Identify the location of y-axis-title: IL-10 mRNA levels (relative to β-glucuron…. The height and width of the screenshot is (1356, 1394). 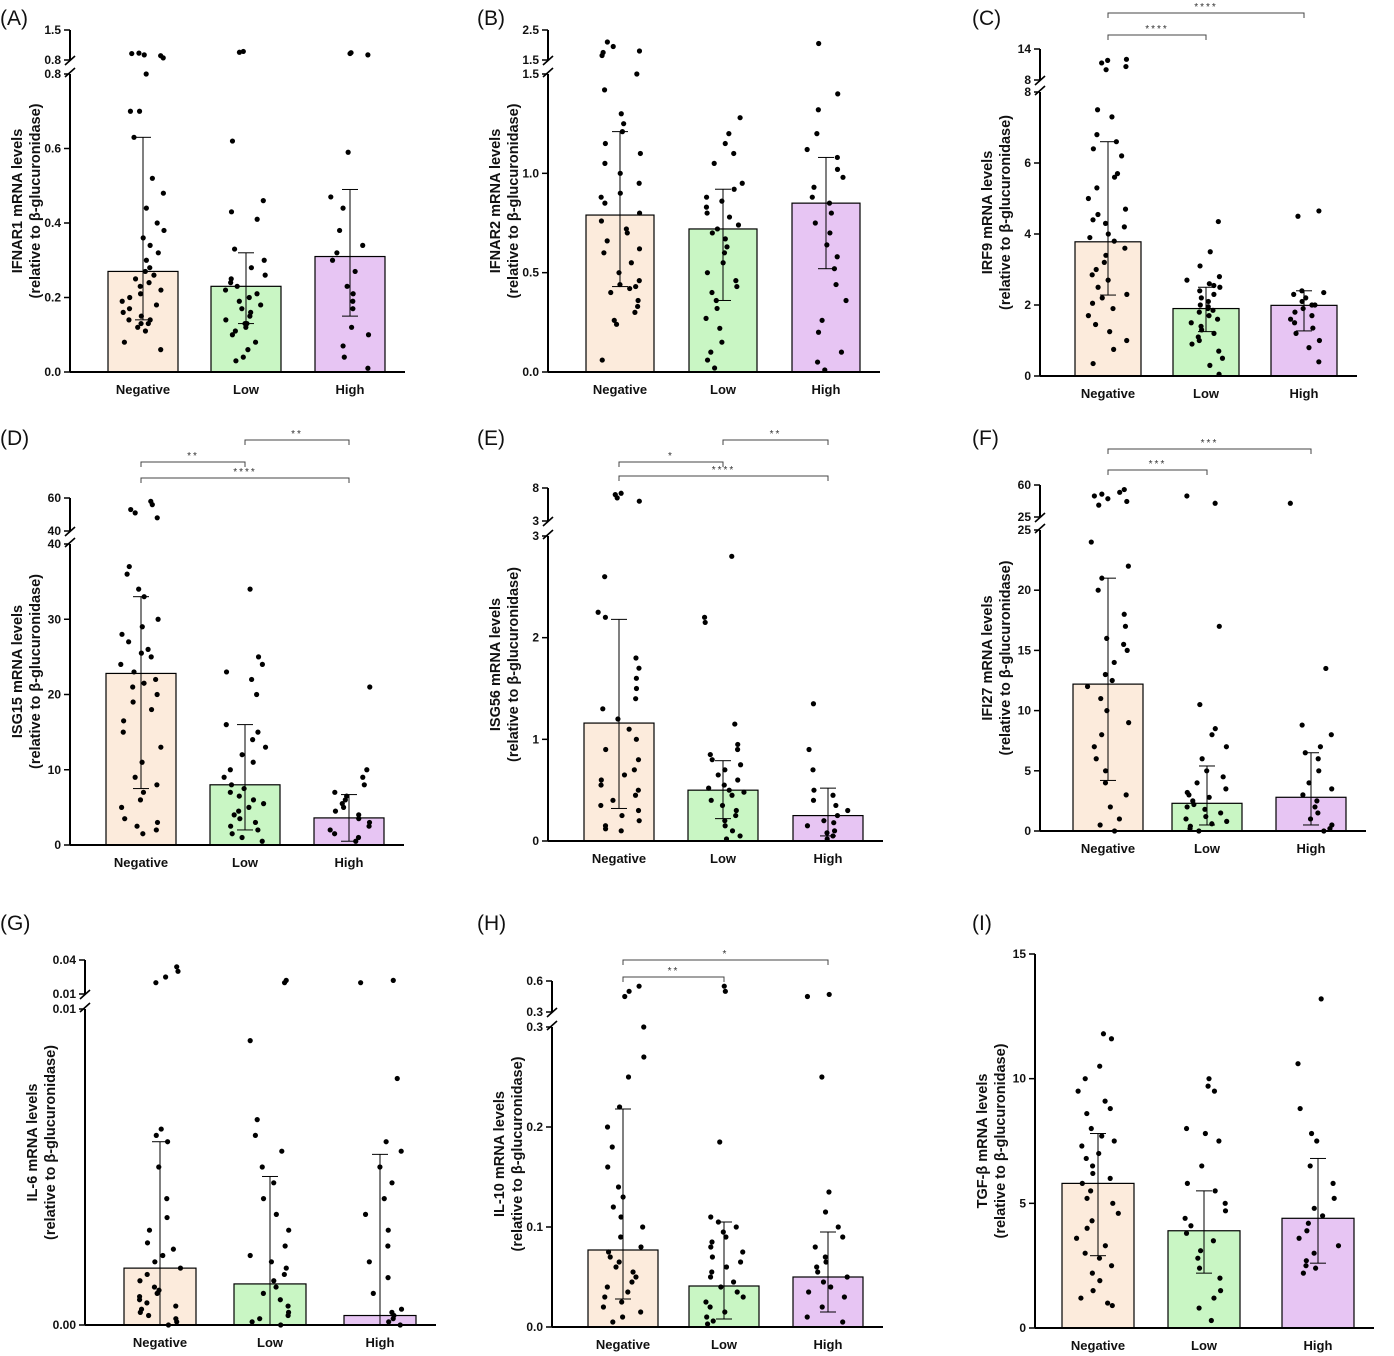
(509, 1153).